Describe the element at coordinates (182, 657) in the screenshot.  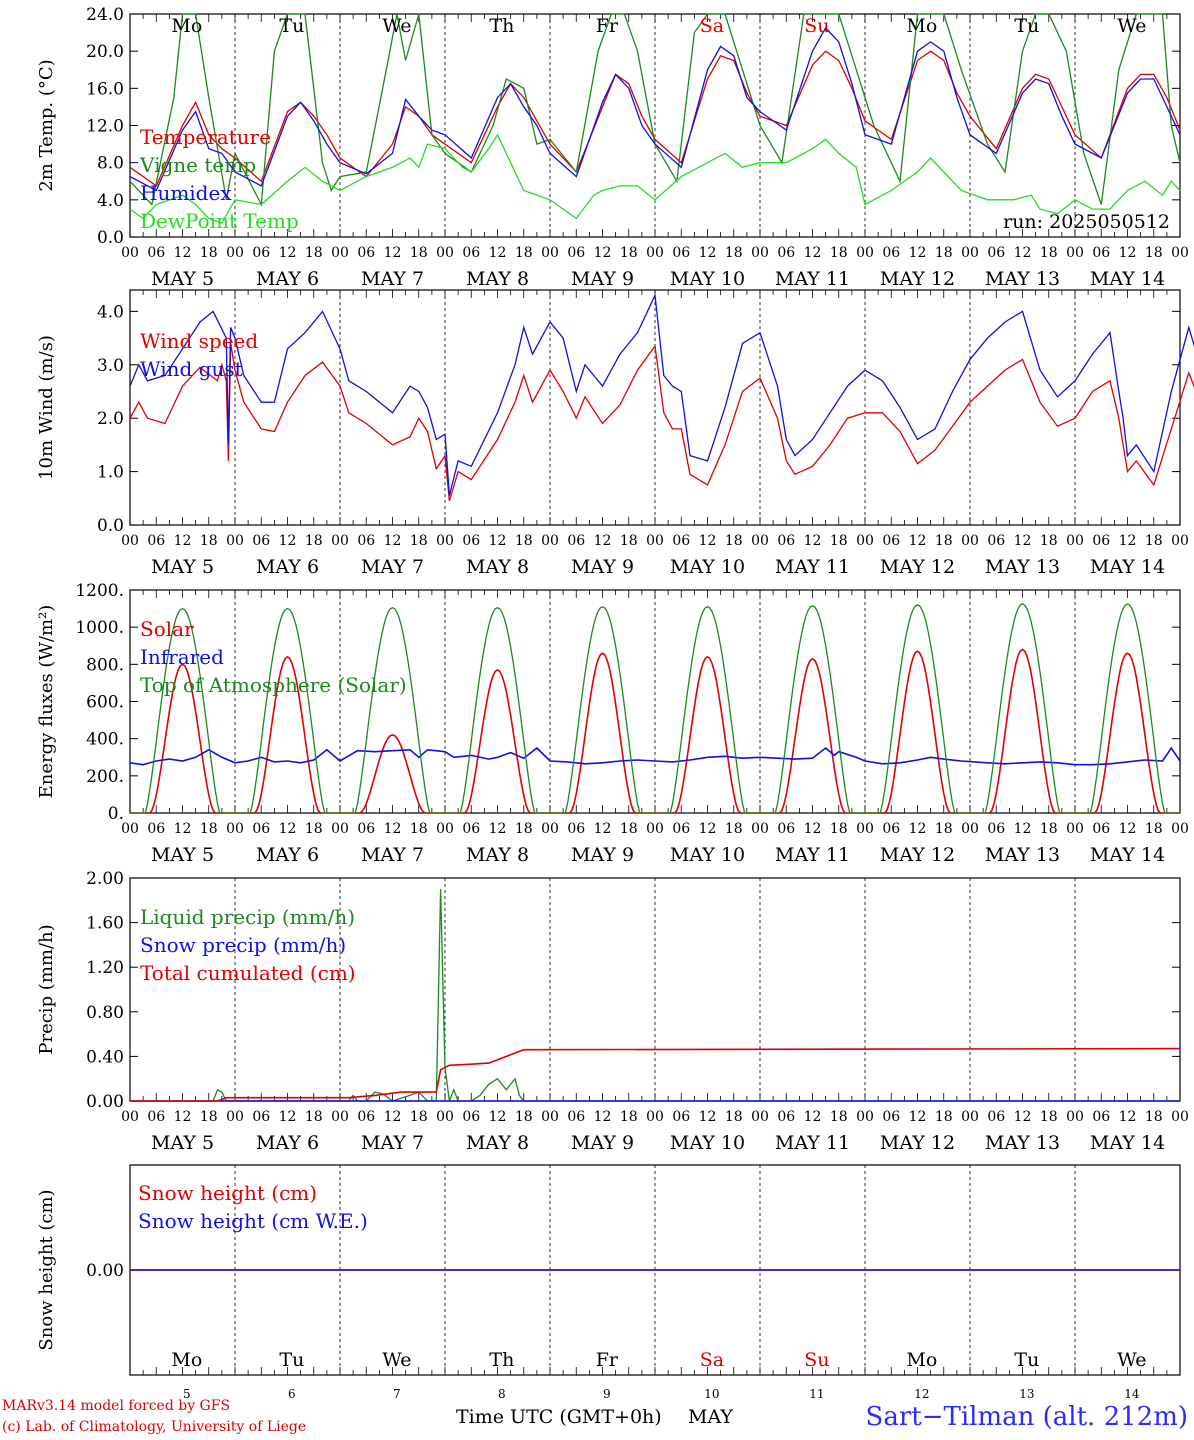
I see `legend-entry: Infrared` at that location.